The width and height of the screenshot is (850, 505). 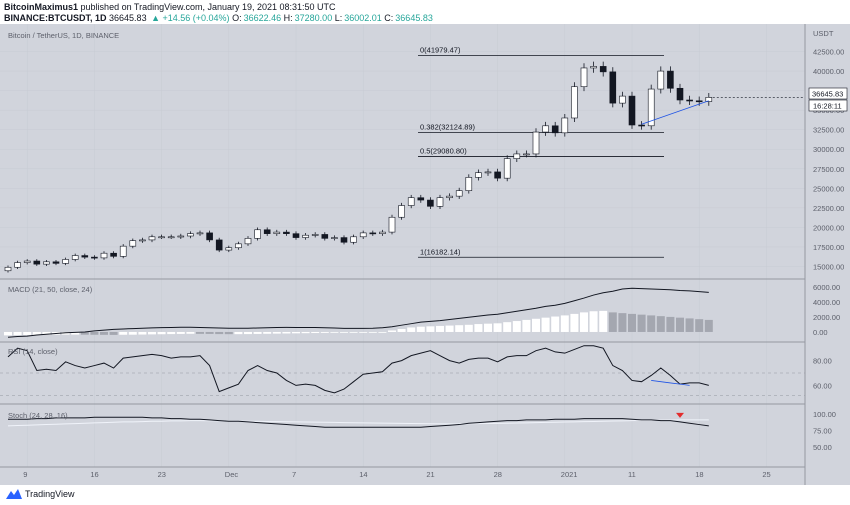 What do you see at coordinates (55, 18) in the screenshot?
I see `symbol-name: BINANCE:BTCUSDT, 1D` at bounding box center [55, 18].